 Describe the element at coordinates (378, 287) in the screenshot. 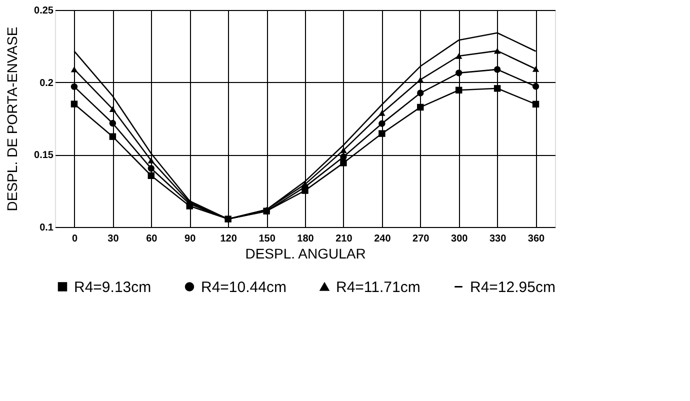

I see `legend-label: R4=11.71cm` at that location.